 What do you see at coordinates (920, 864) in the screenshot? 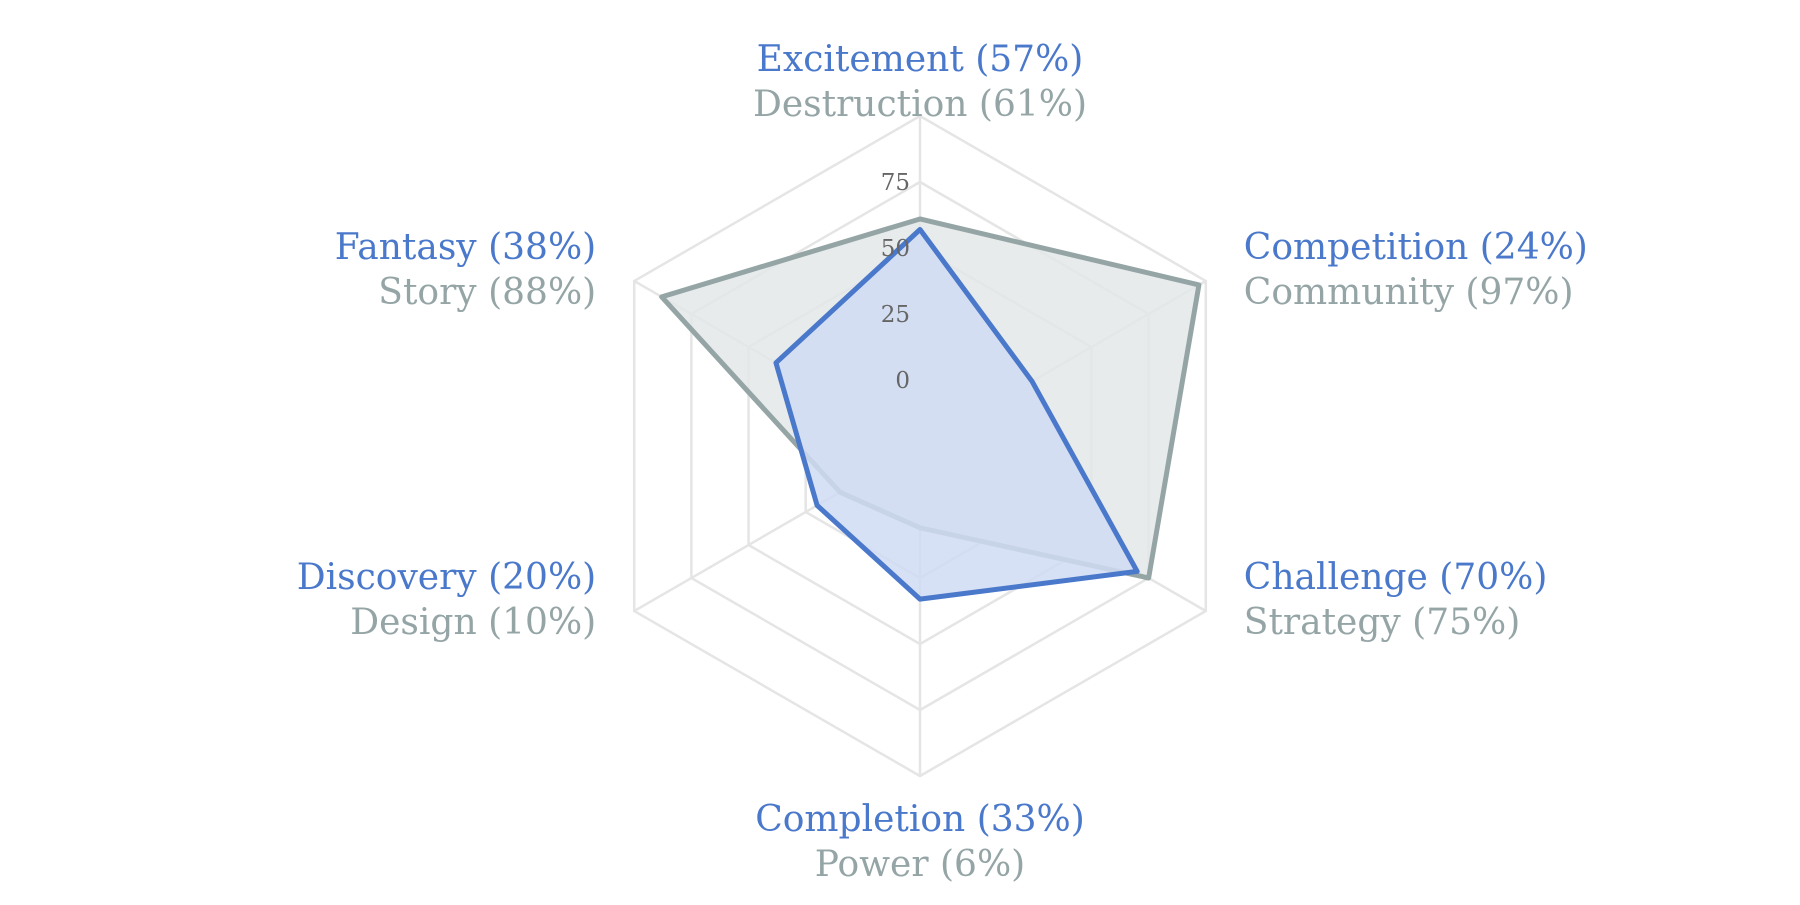
I see `axis-label-secondary: Power (6%)` at bounding box center [920, 864].